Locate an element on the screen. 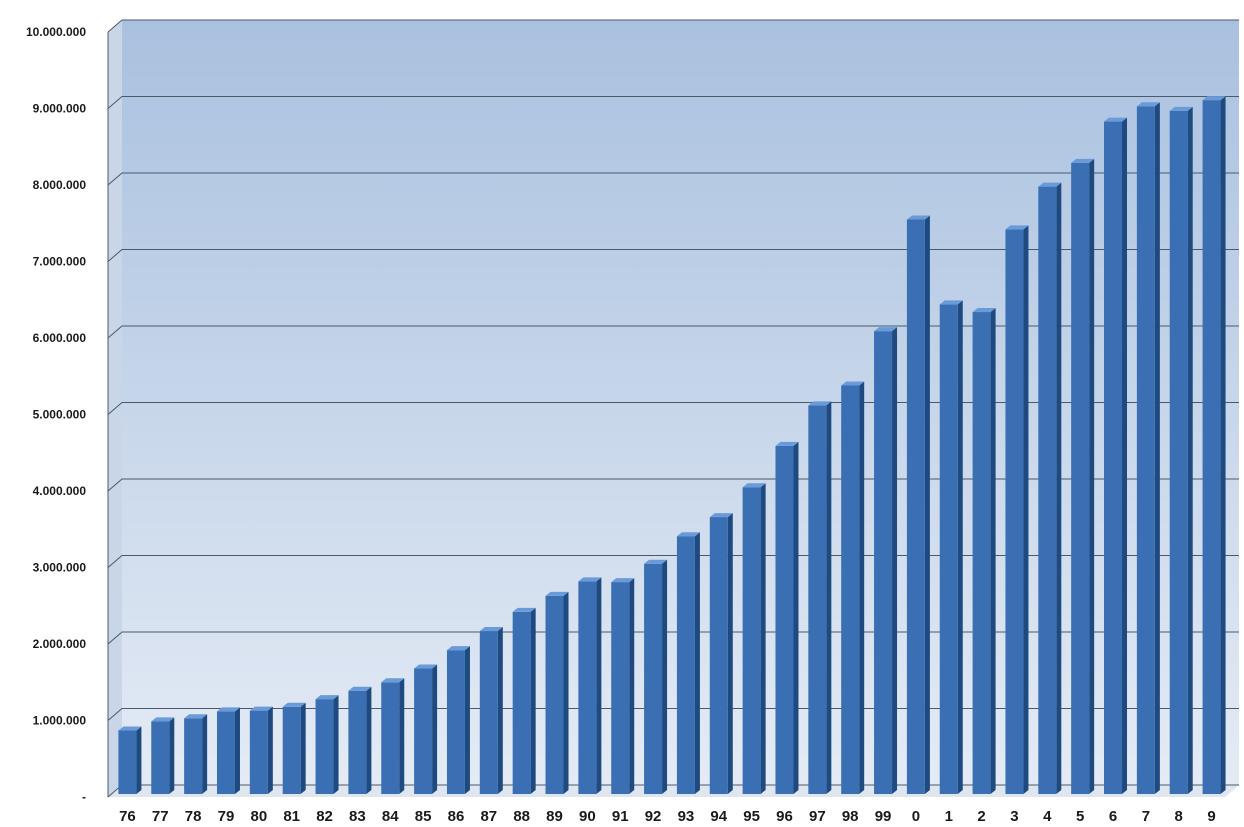 This screenshot has height=827, width=1244. x-tick-label: 91 is located at coordinates (620, 816).